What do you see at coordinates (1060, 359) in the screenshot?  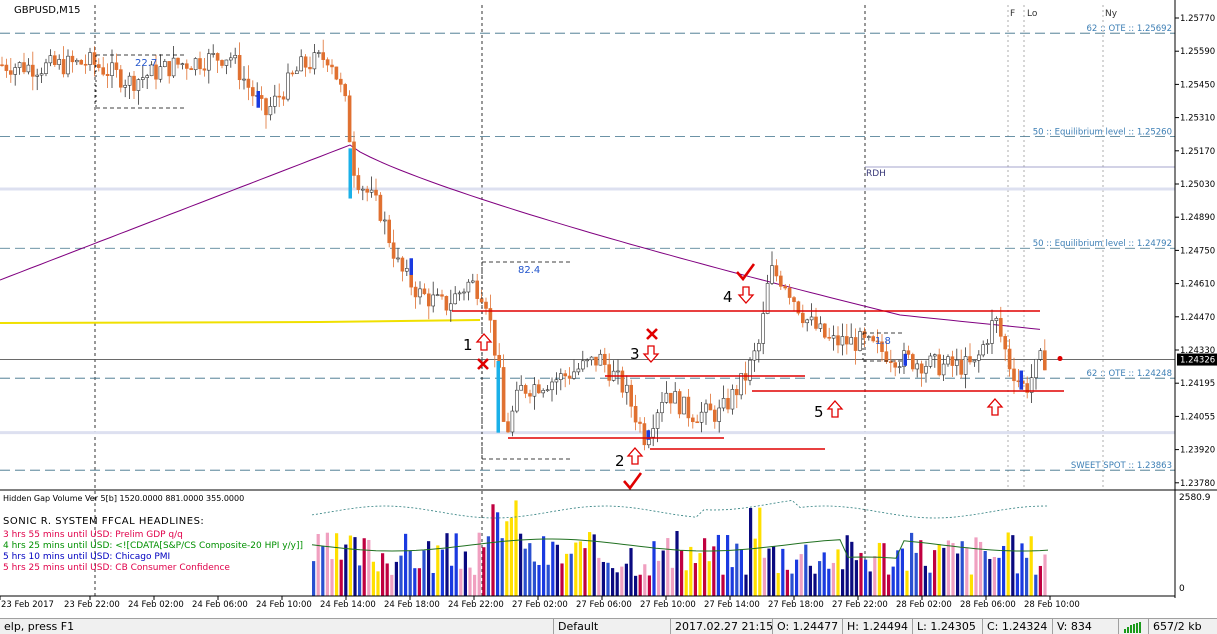 I see `price-dot` at bounding box center [1060, 359].